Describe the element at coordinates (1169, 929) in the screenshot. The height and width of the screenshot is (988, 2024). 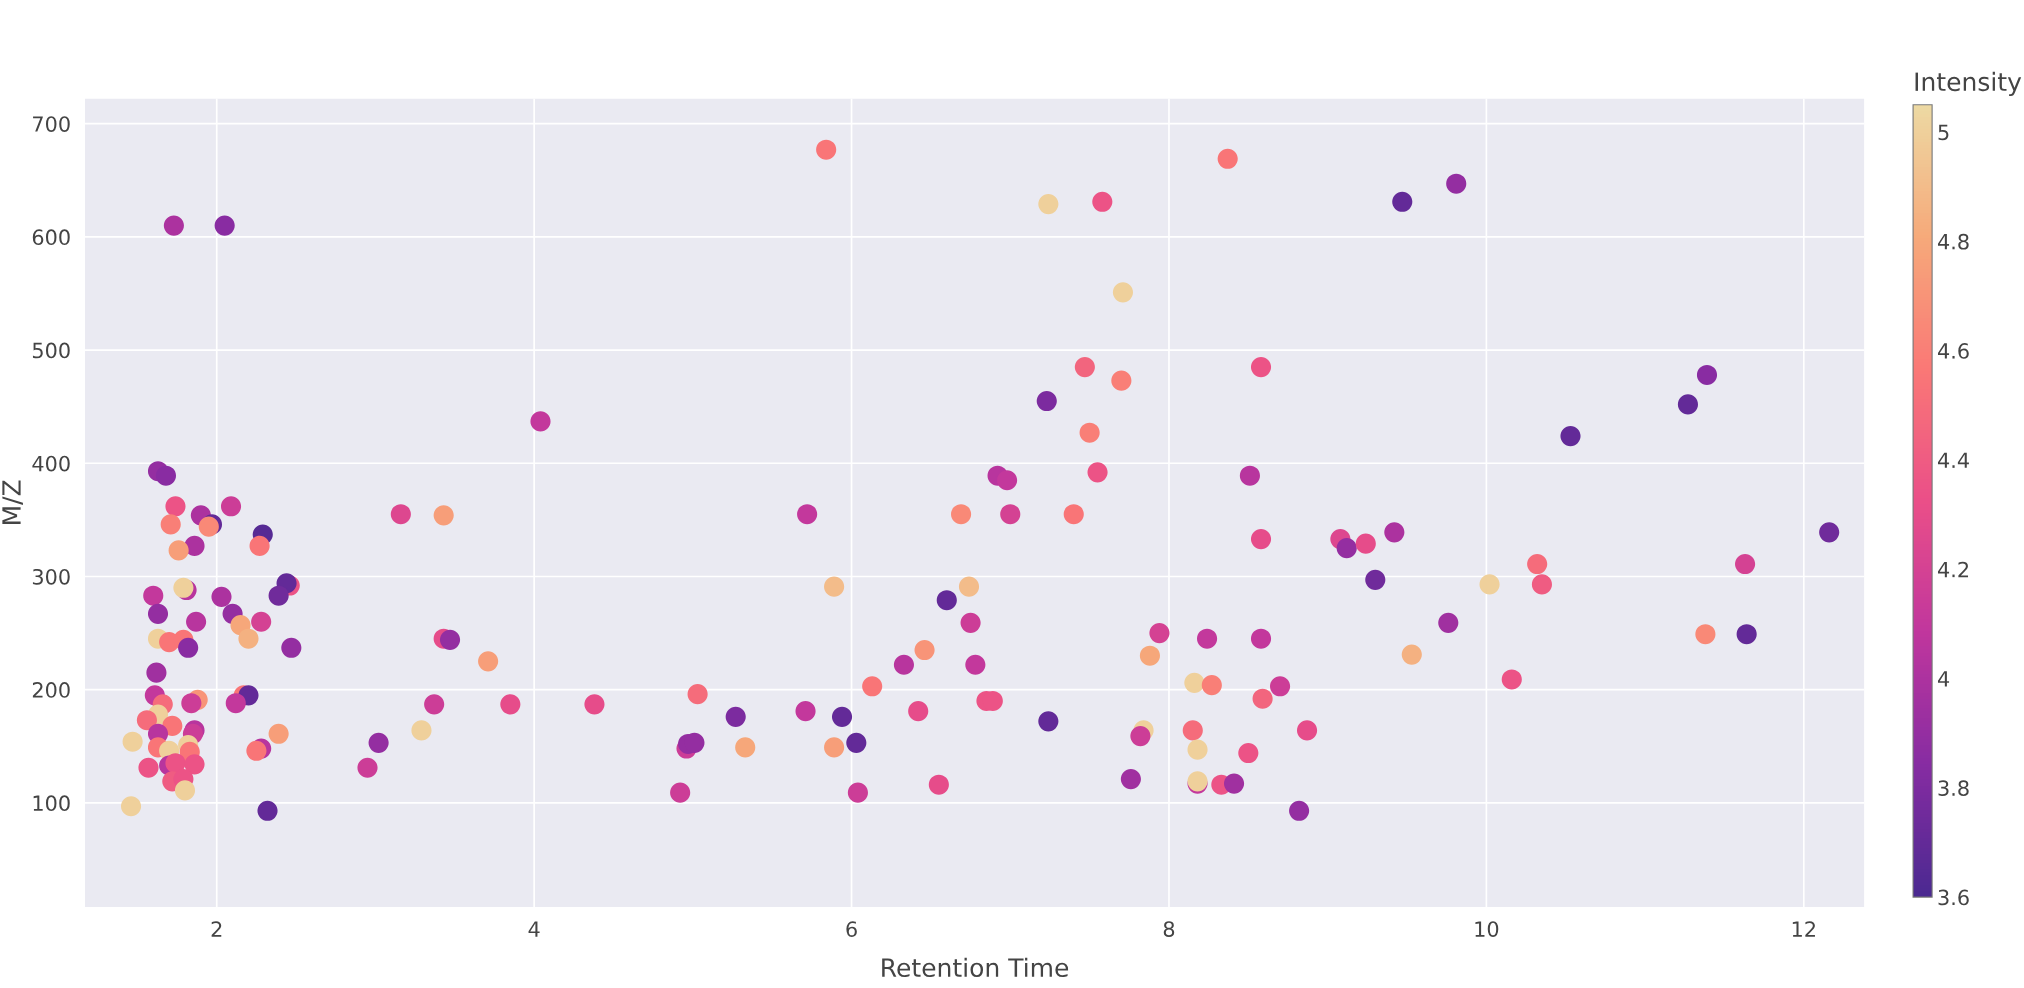
I see `x-tick-label: 8` at that location.